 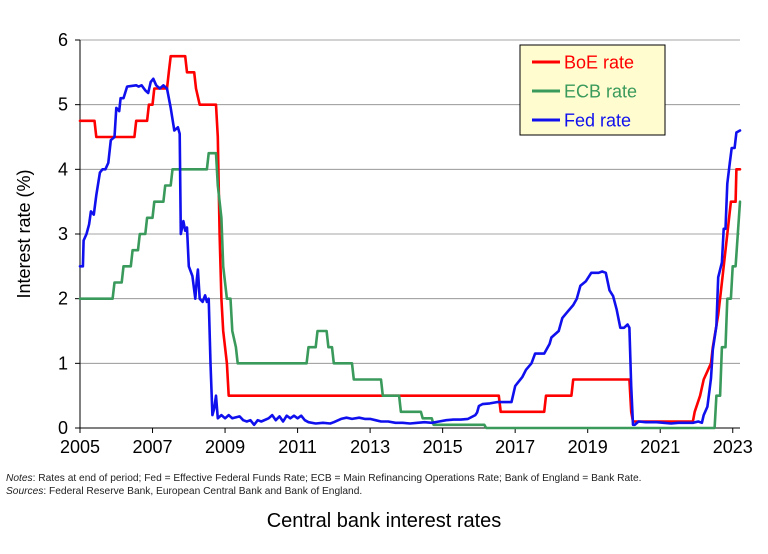 I want to click on x-tick-label-2019: 2019, so click(x=588, y=447).